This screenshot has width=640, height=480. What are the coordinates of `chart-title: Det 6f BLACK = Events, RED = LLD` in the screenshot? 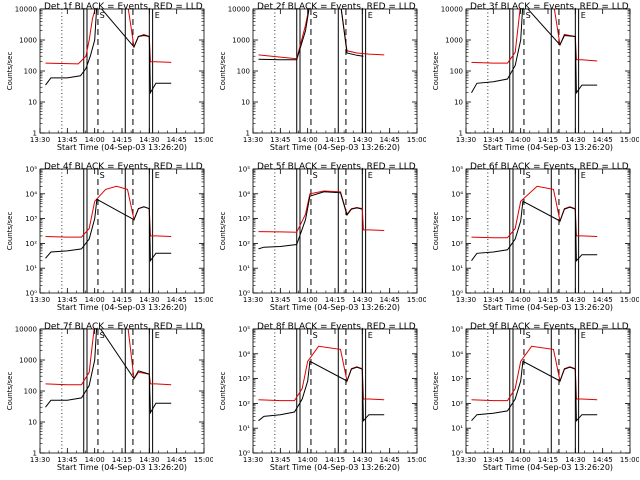 It's located at (549, 167).